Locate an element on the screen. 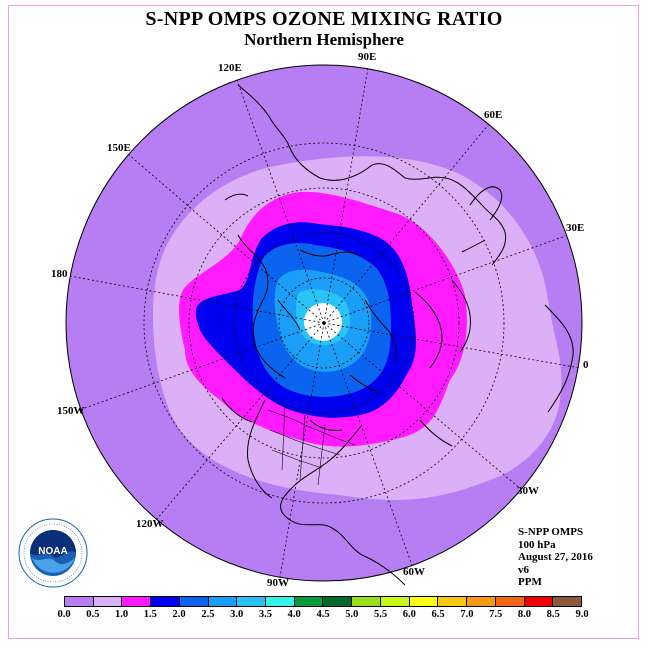  svg-text: NOAA is located at coordinates (52, 551).